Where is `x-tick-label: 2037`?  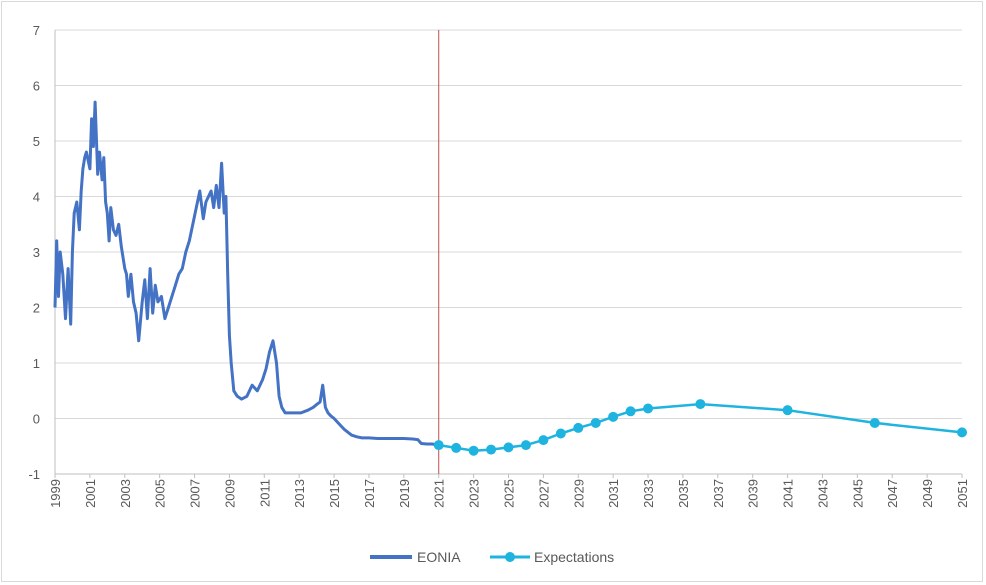 x-tick-label: 2037 is located at coordinates (718, 493).